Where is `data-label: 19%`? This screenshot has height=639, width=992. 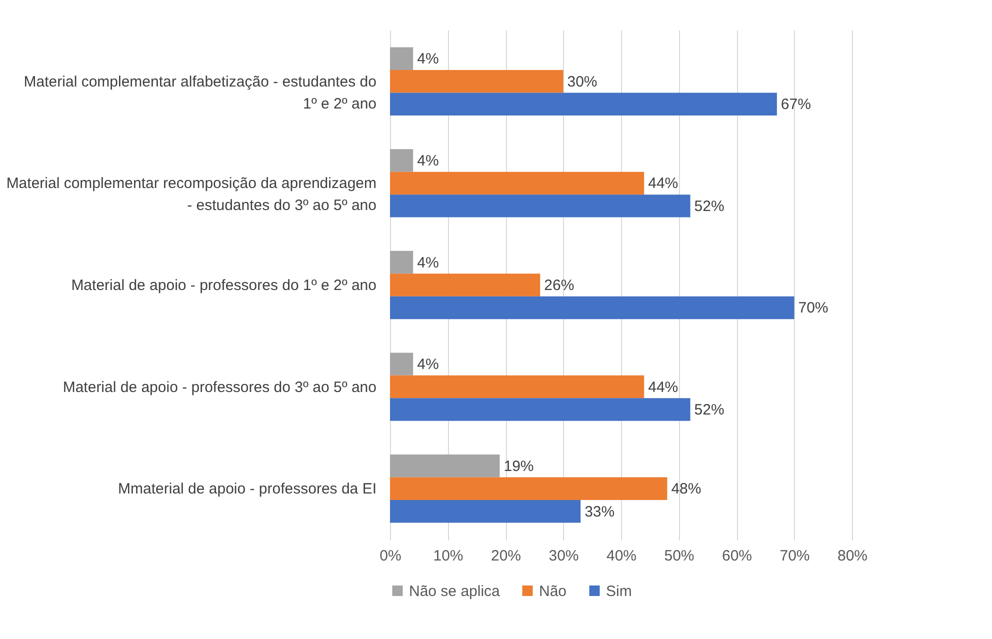 data-label: 19% is located at coordinates (519, 466).